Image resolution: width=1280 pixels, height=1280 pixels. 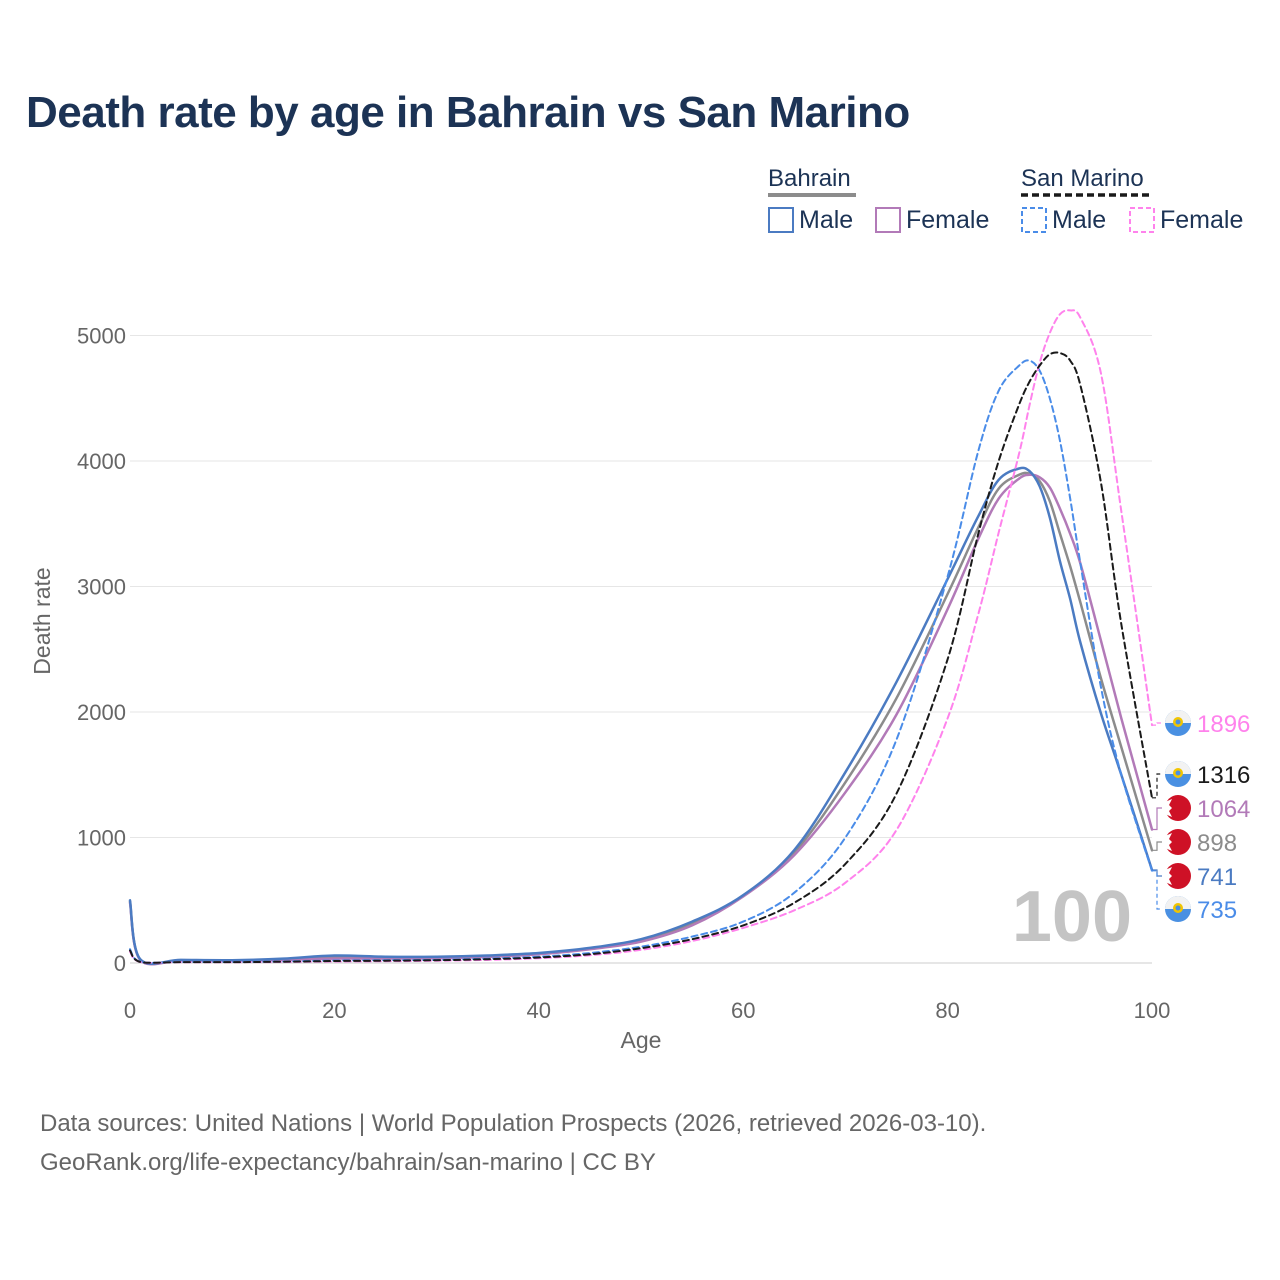 What do you see at coordinates (42, 620) in the screenshot?
I see `y-axis-title: Death rate` at bounding box center [42, 620].